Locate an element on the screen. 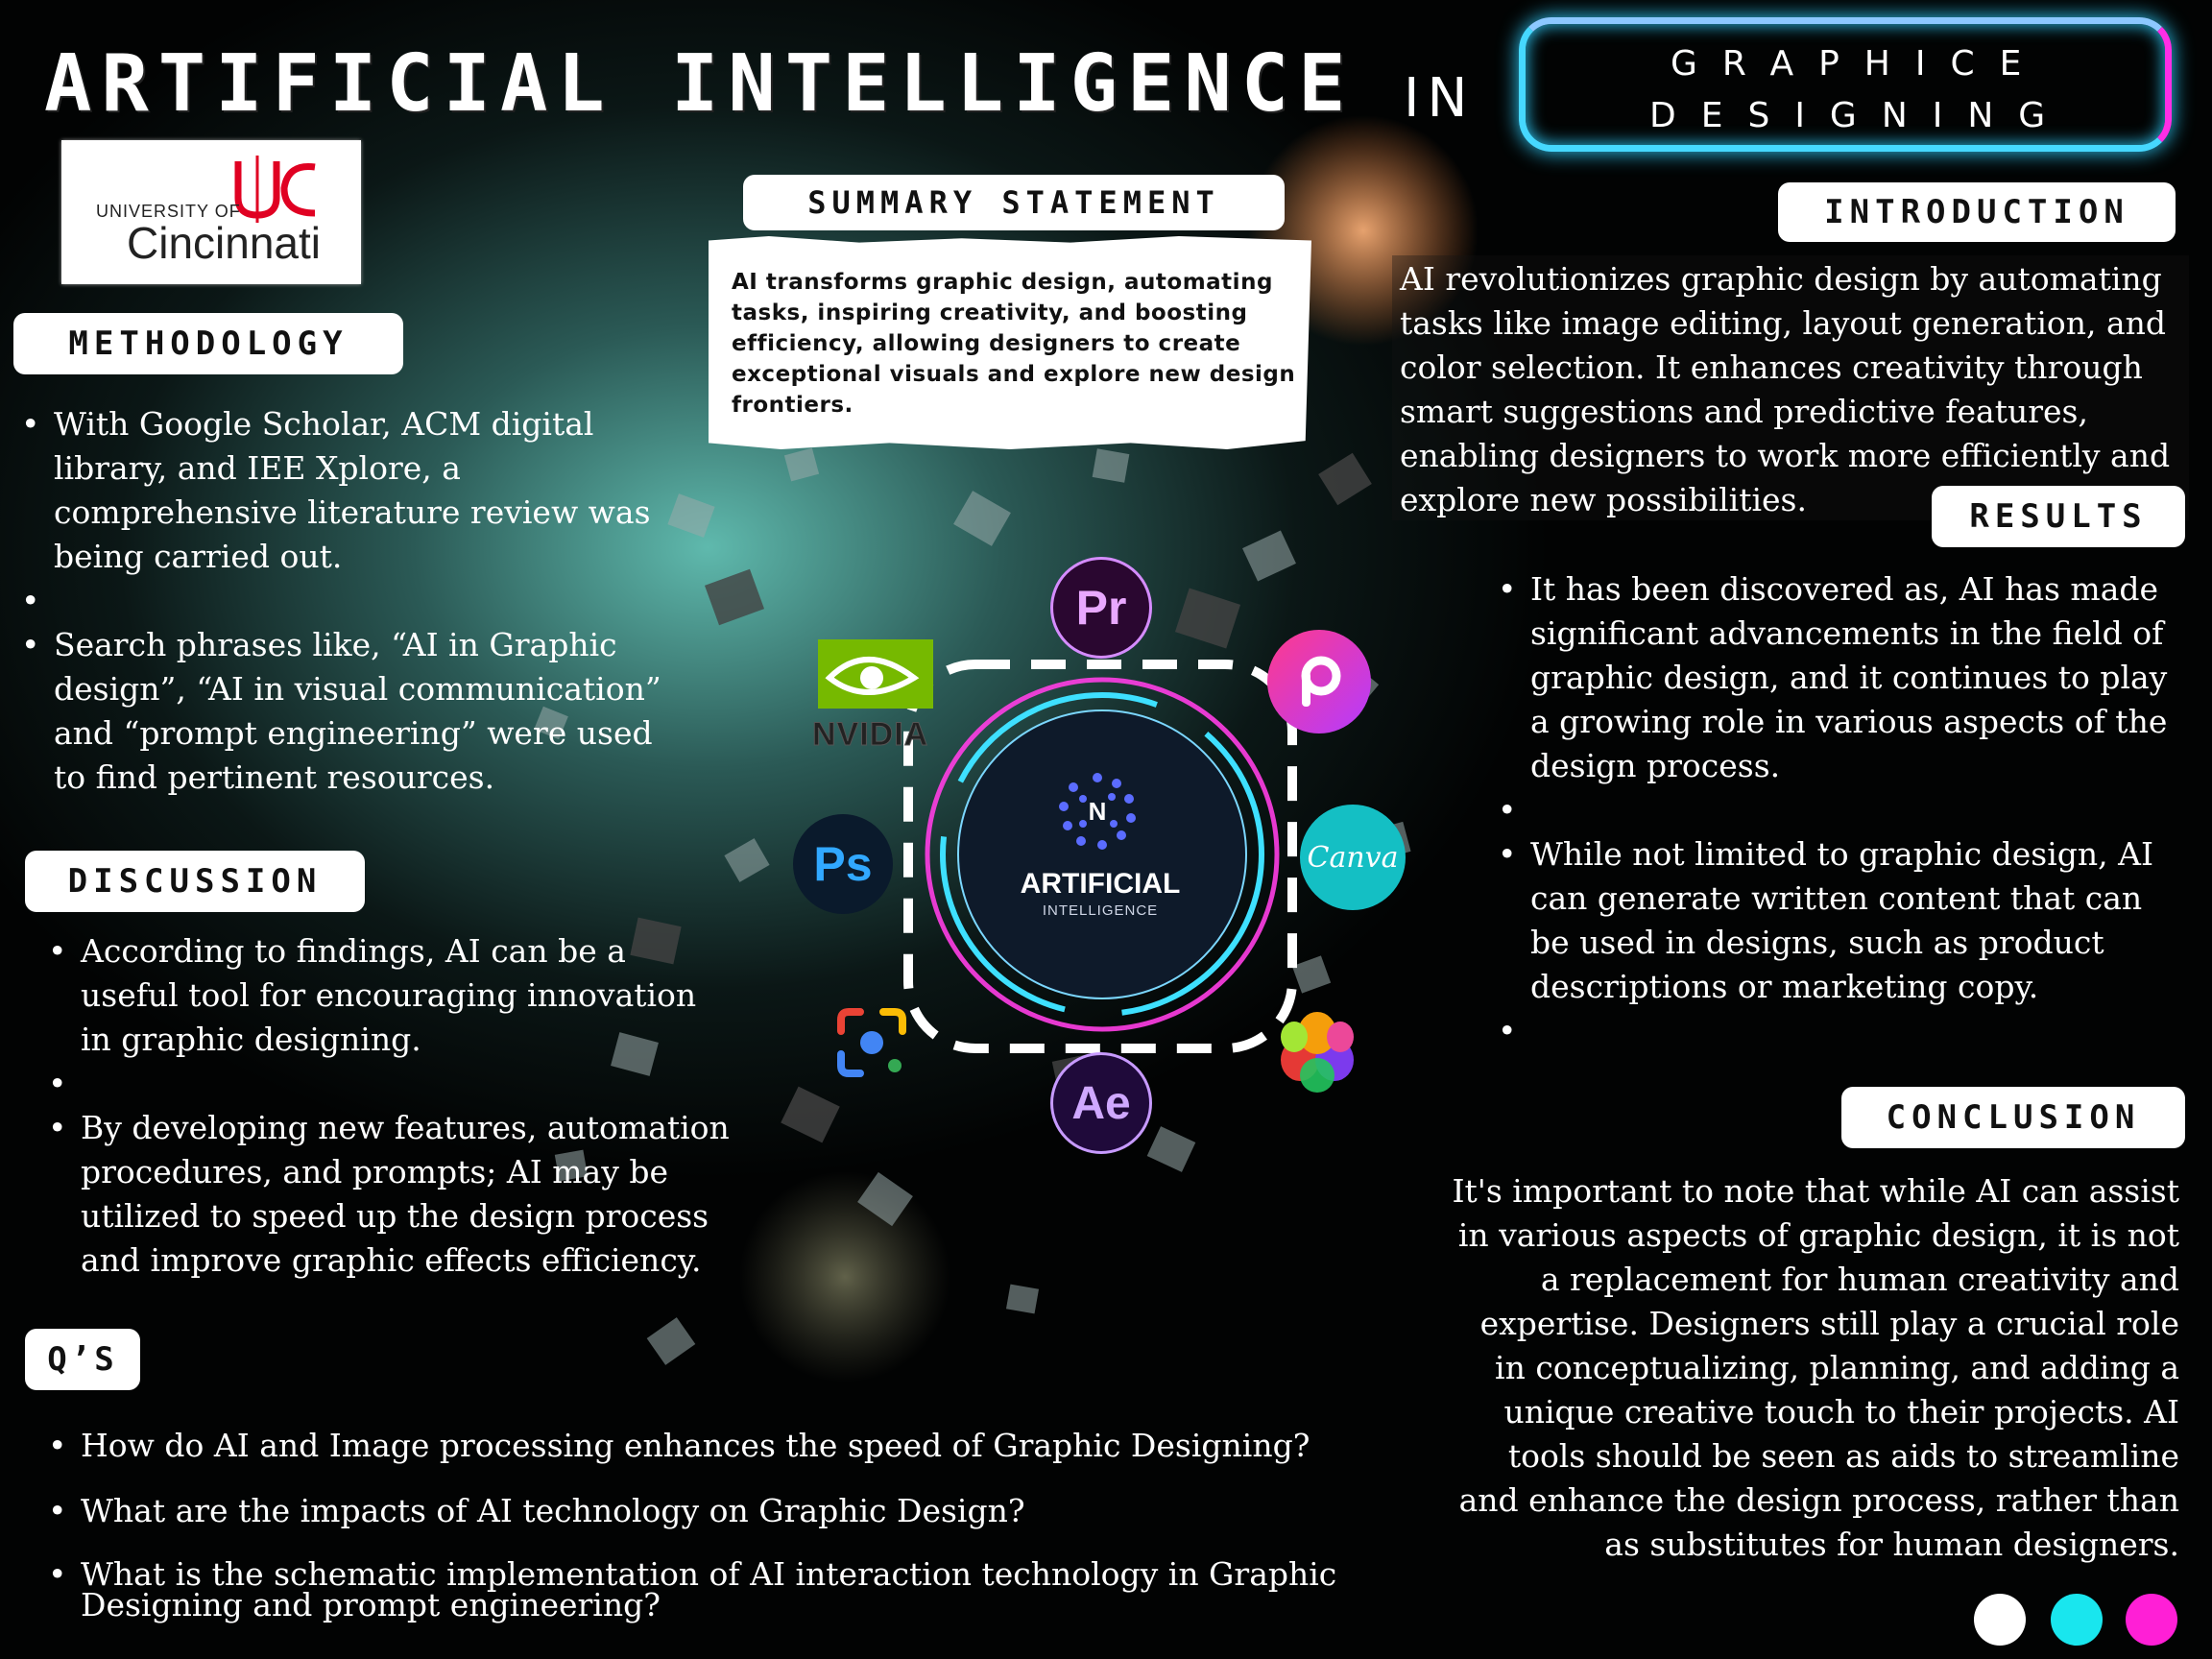  methodology-item is located at coordinates (353, 601).